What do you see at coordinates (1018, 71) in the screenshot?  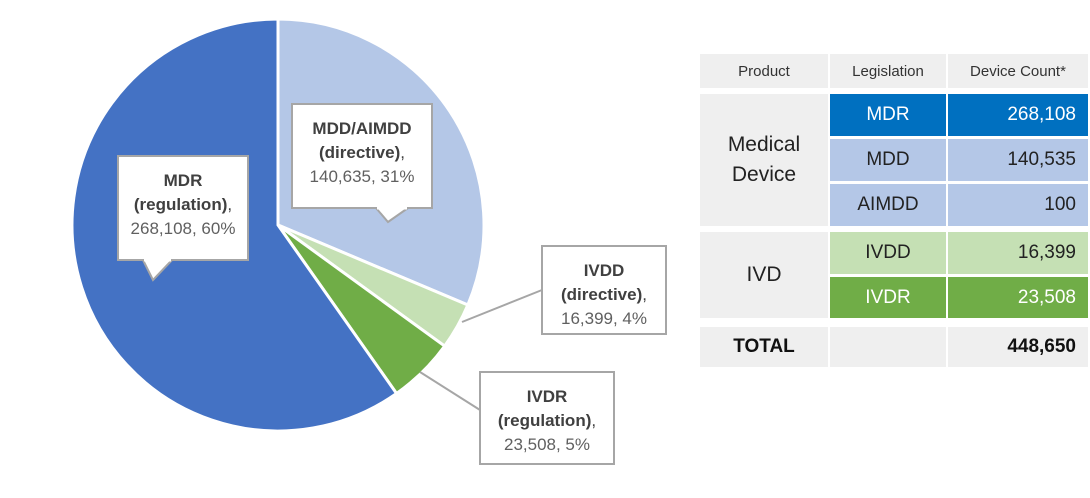 I see `header-device-count: Device Count*` at bounding box center [1018, 71].